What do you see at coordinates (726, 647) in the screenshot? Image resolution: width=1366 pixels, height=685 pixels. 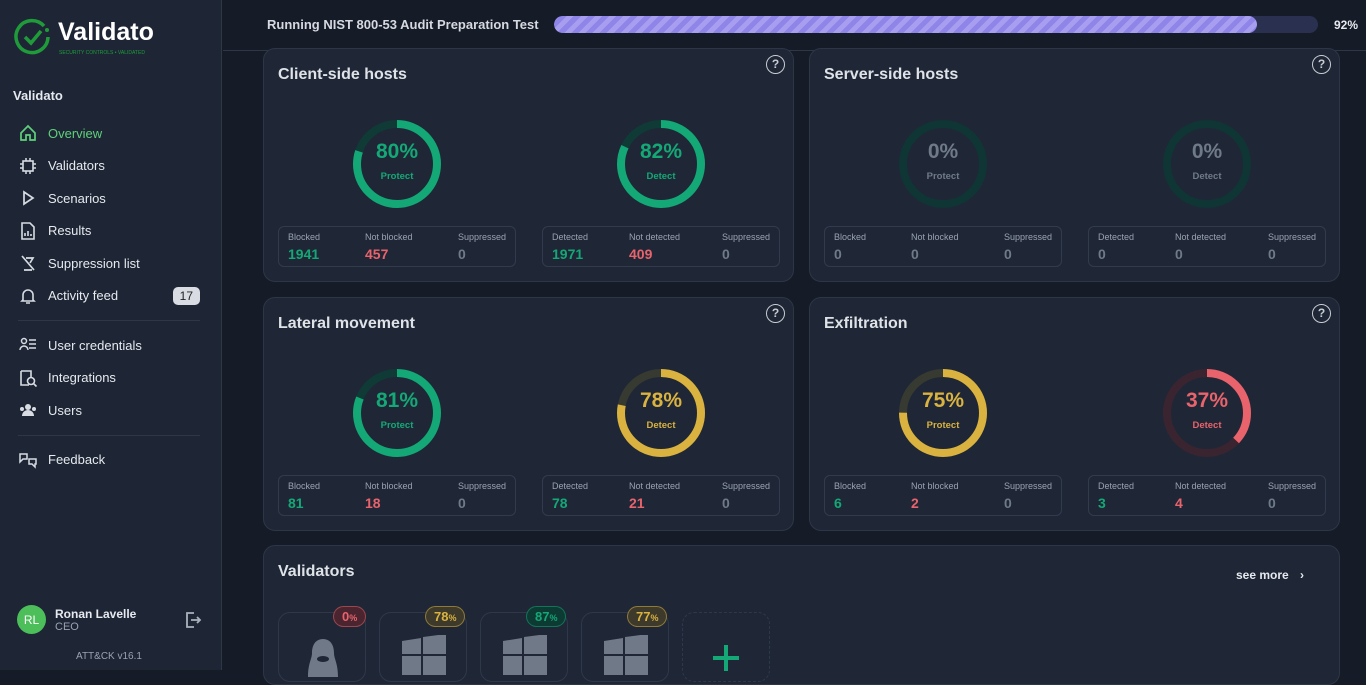 I see `add-validator-button` at bounding box center [726, 647].